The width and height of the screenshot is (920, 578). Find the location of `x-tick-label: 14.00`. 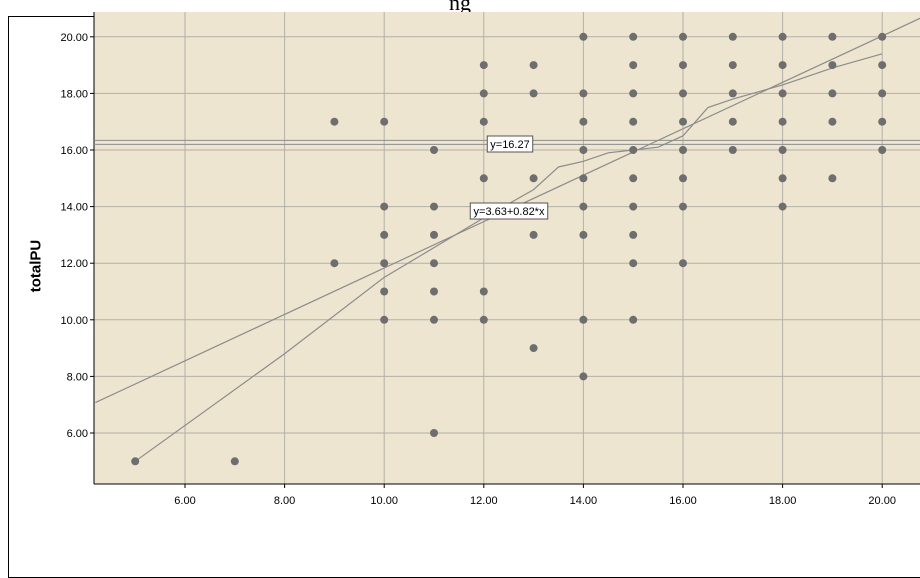

x-tick-label: 14.00 is located at coordinates (584, 501).